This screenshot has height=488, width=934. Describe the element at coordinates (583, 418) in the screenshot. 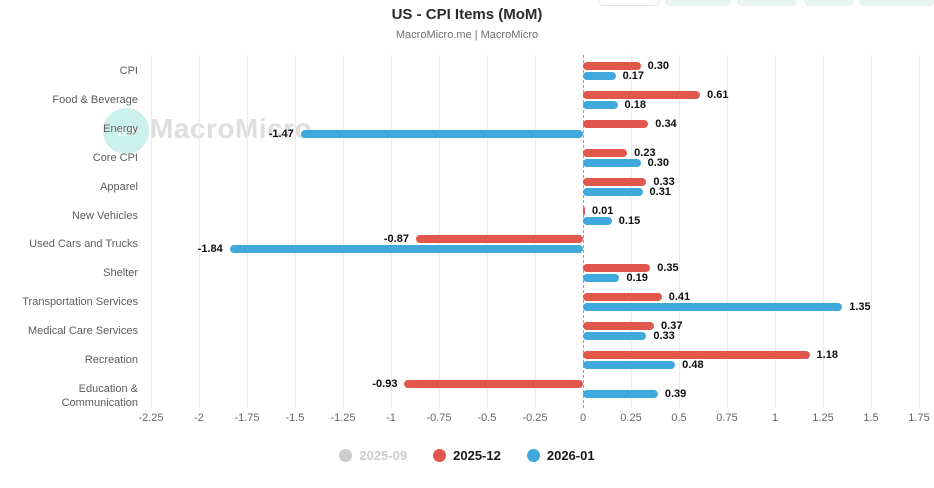

I see `x-tick-label: 0` at that location.